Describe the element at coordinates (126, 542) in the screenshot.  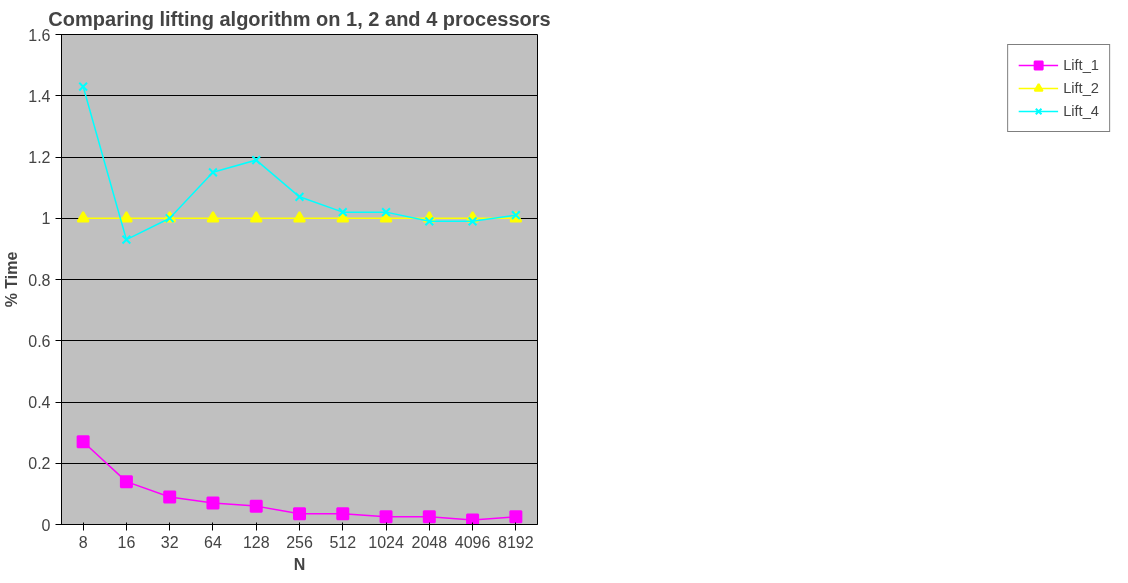
I see `x-tick-label: 16` at that location.